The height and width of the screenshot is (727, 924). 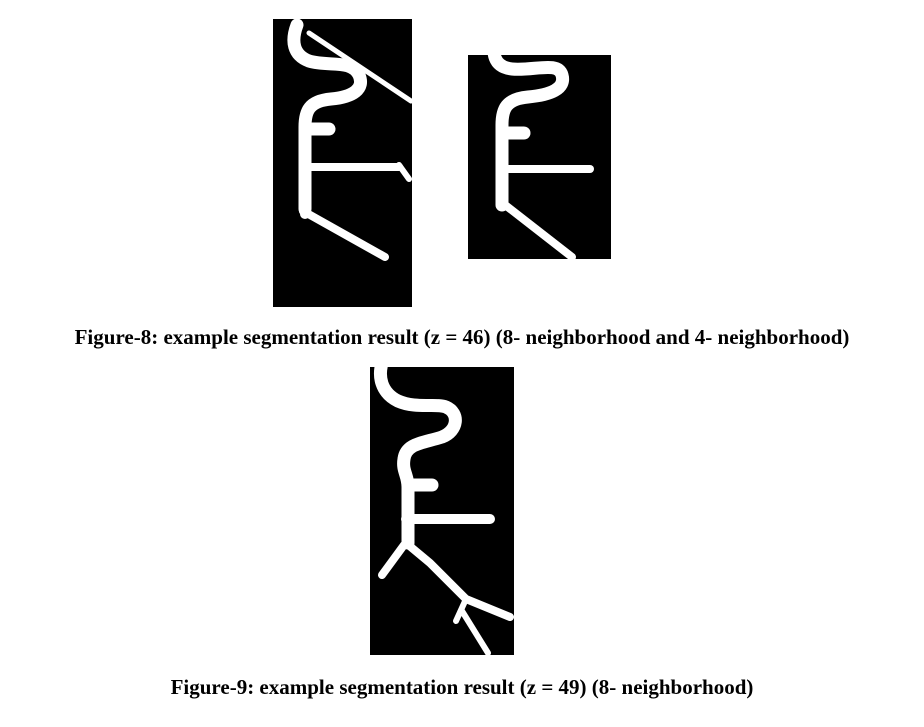 I want to click on figure-8-segmentation-image-8-neighborhood, so click(x=342, y=163).